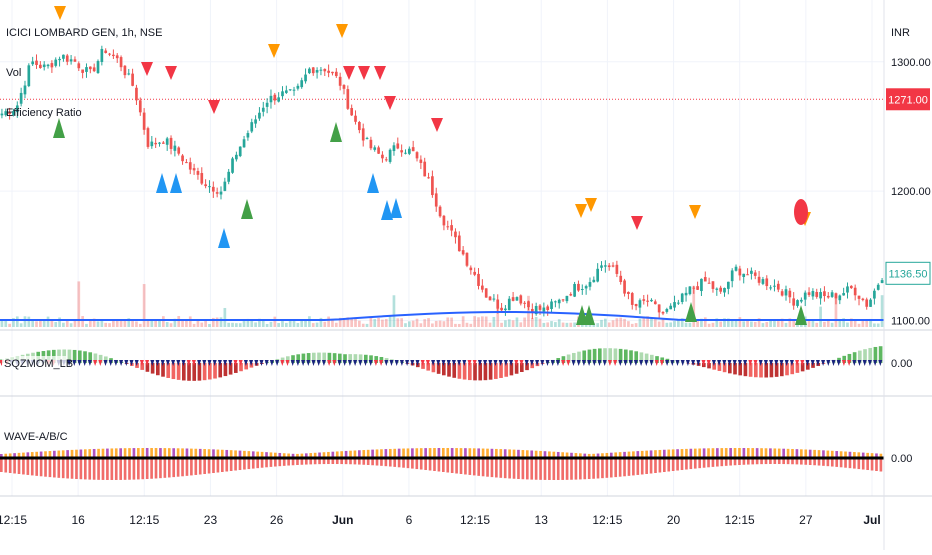  I want to click on x-tick-label: Jul, so click(871, 520).